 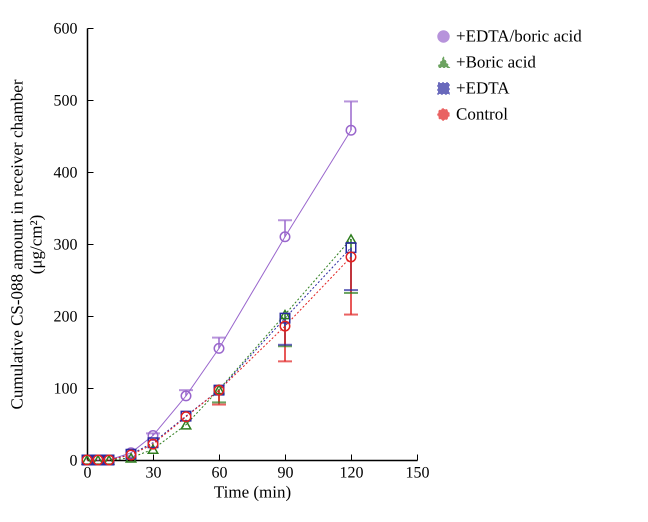 What do you see at coordinates (66, 173) in the screenshot?
I see `y-tick-label: 400` at bounding box center [66, 173].